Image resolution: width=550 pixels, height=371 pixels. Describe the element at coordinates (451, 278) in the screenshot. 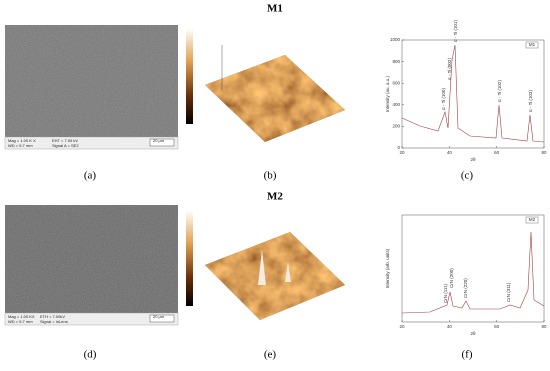

I see `peak-label: CrN (200)` at that location.